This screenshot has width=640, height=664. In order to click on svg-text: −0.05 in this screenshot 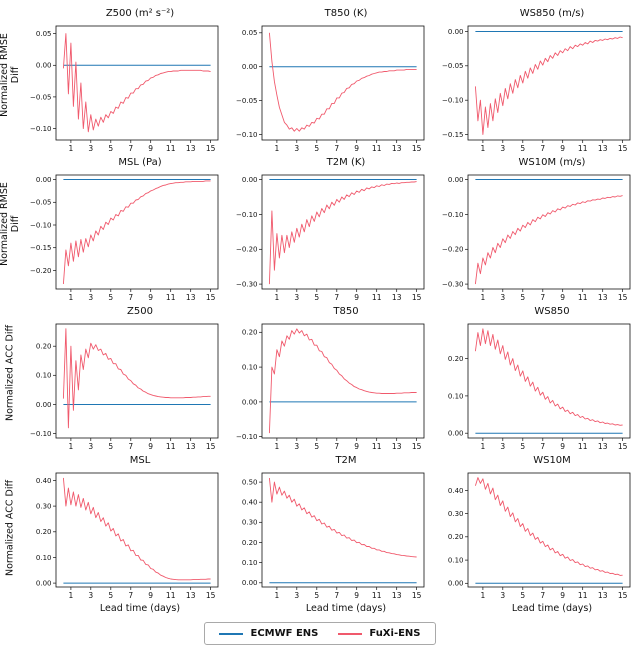, I will do `click(40, 97)`.